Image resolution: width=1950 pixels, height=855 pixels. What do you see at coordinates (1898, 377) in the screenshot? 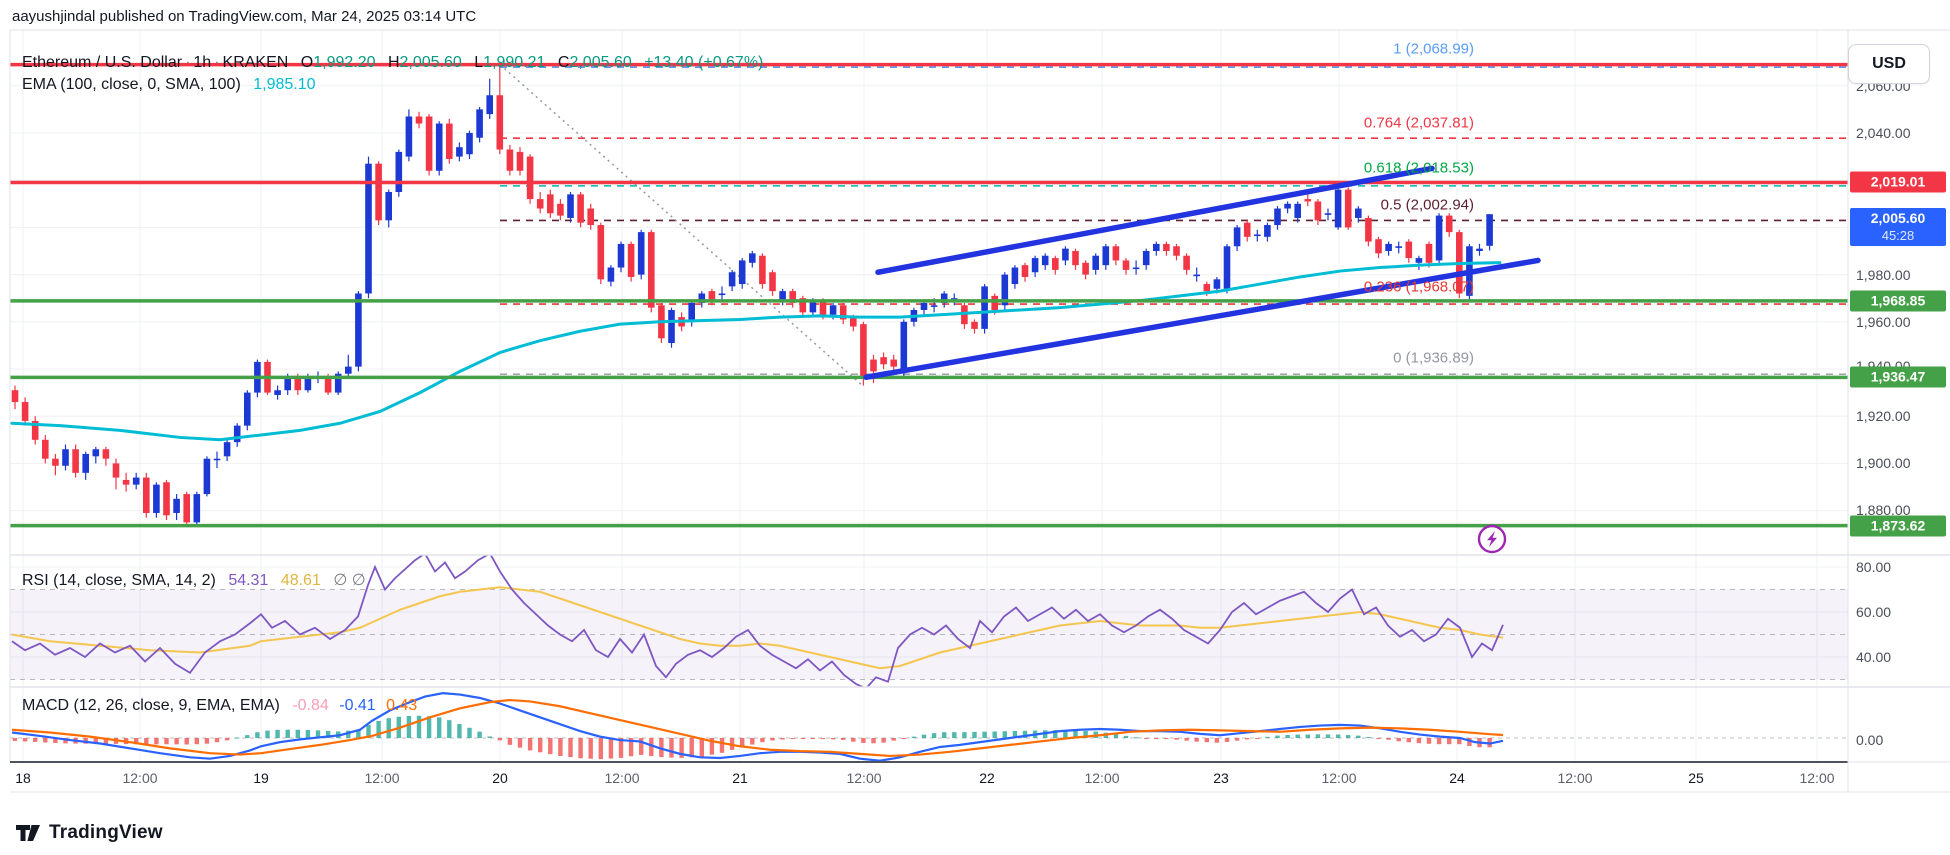
I see `price-badge: 1,936.47` at bounding box center [1898, 377].